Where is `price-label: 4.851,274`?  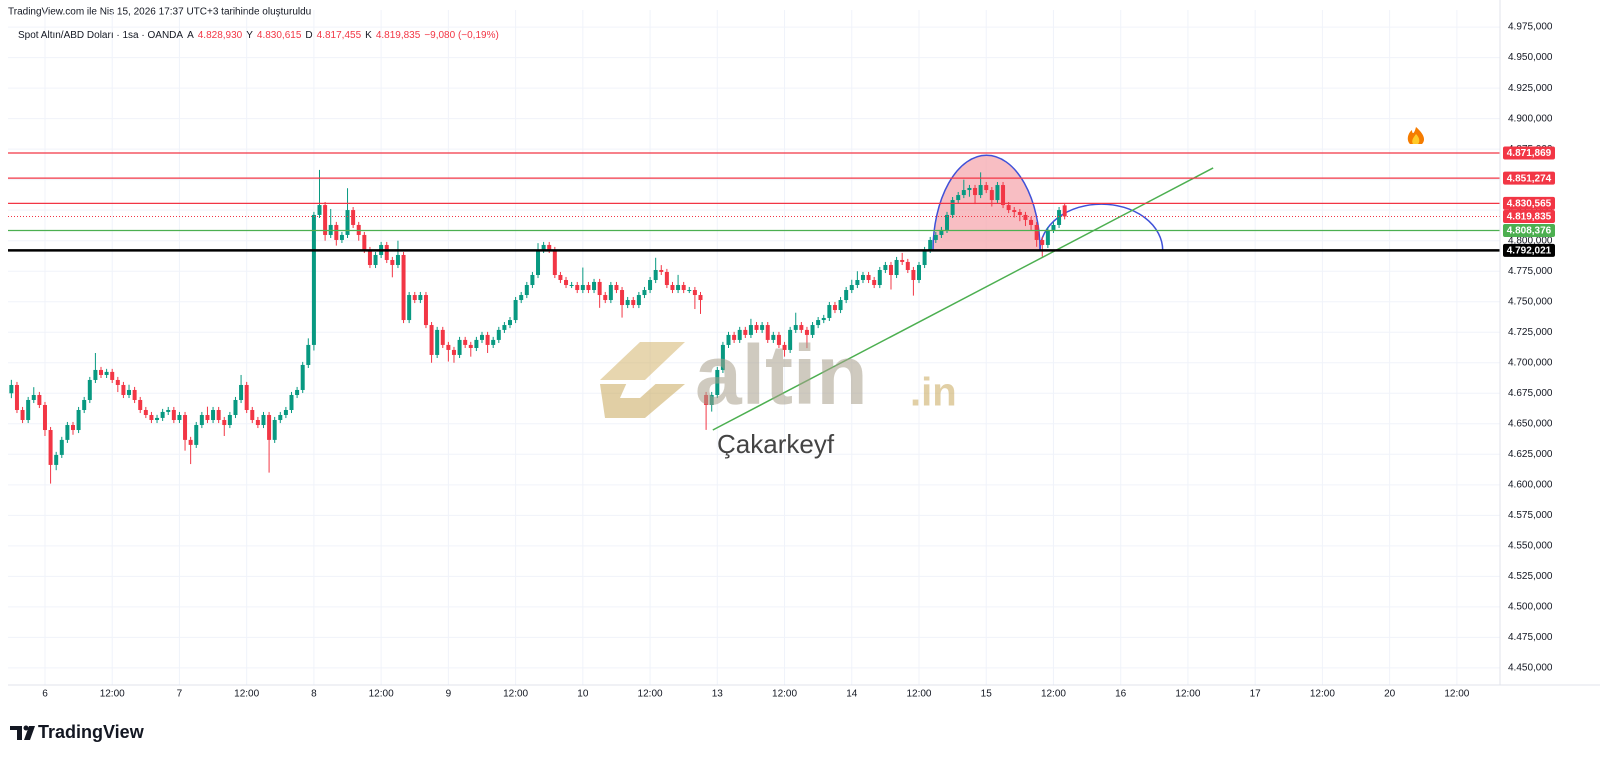 price-label: 4.851,274 is located at coordinates (1529, 178).